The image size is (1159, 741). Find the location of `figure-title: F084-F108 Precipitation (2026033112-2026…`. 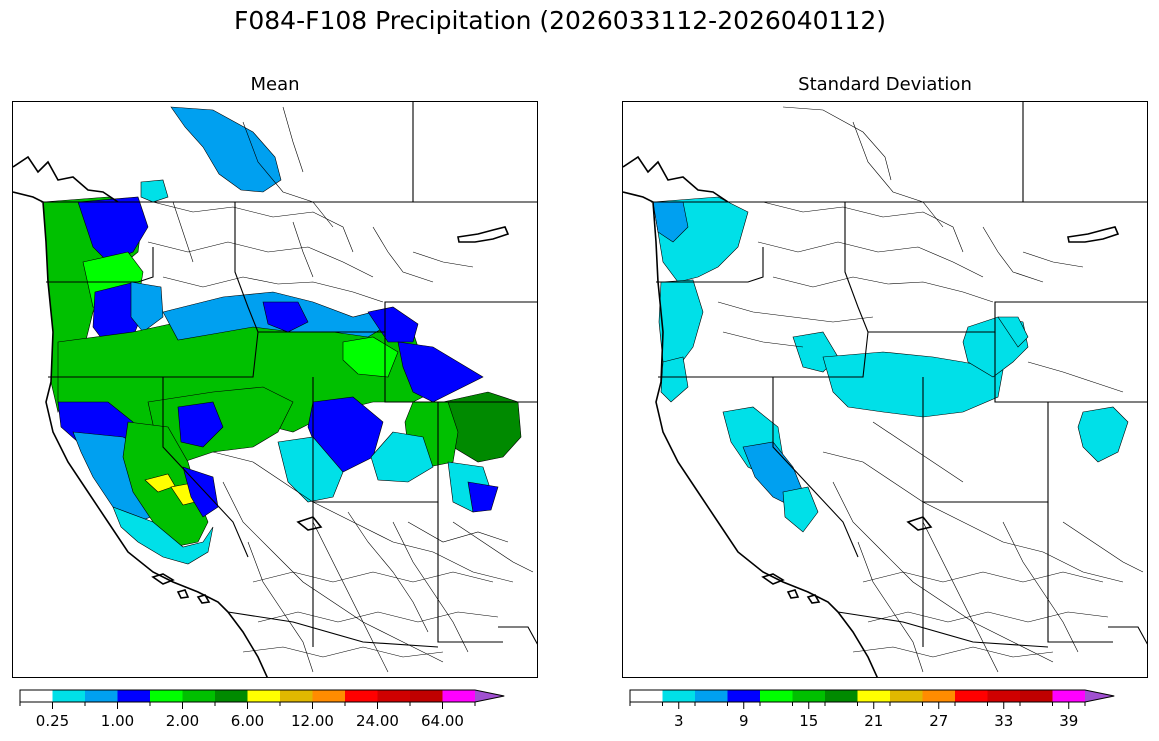

figure-title: F084-F108 Precipitation (2026033112-2026… is located at coordinates (559, 20).